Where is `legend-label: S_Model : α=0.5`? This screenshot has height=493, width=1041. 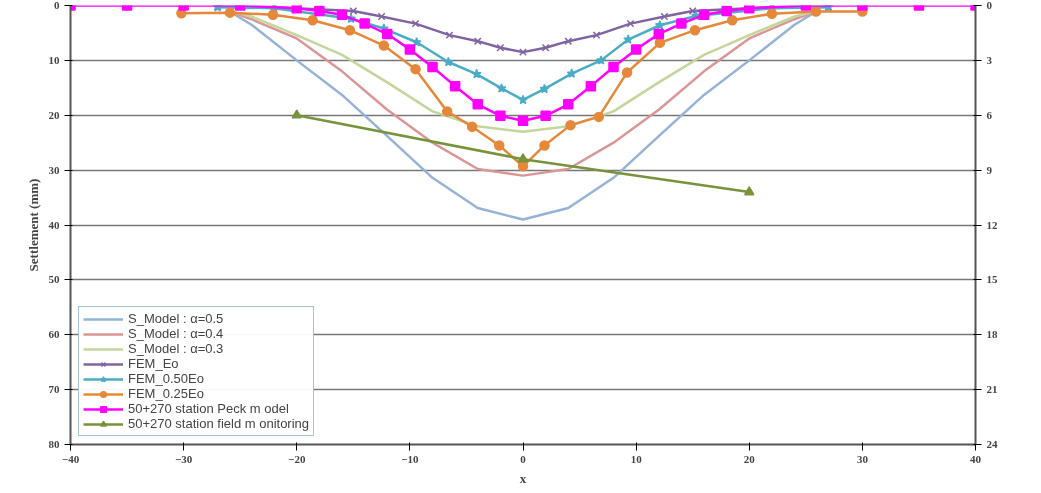 legend-label: S_Model : α=0.5 is located at coordinates (176, 318).